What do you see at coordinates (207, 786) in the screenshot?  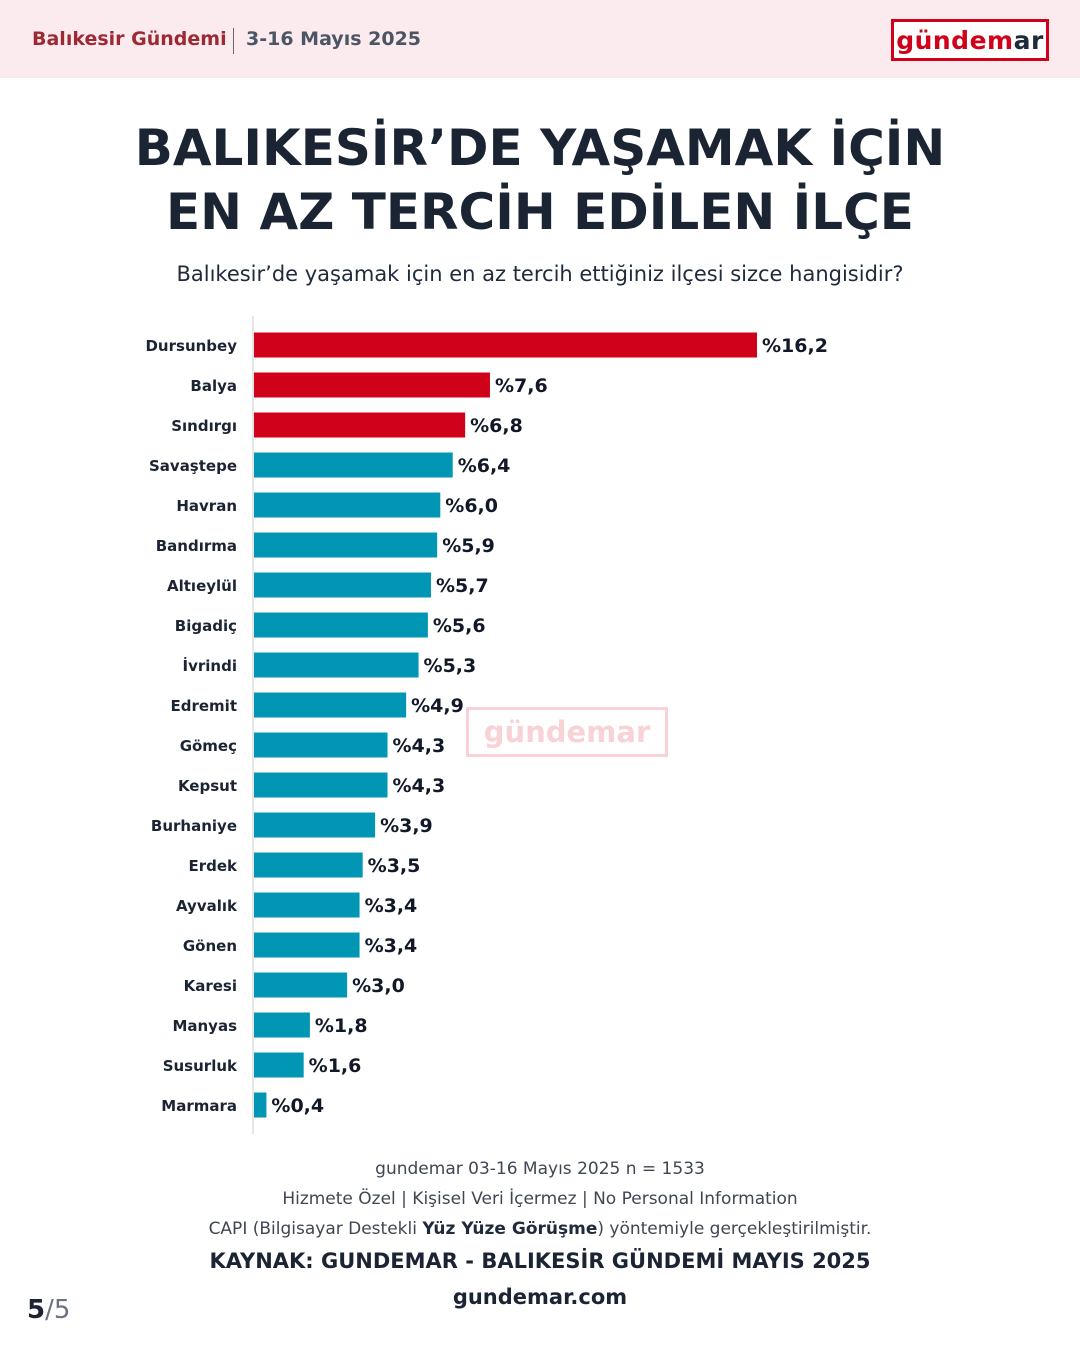 I see `category-label: Kepsut` at bounding box center [207, 786].